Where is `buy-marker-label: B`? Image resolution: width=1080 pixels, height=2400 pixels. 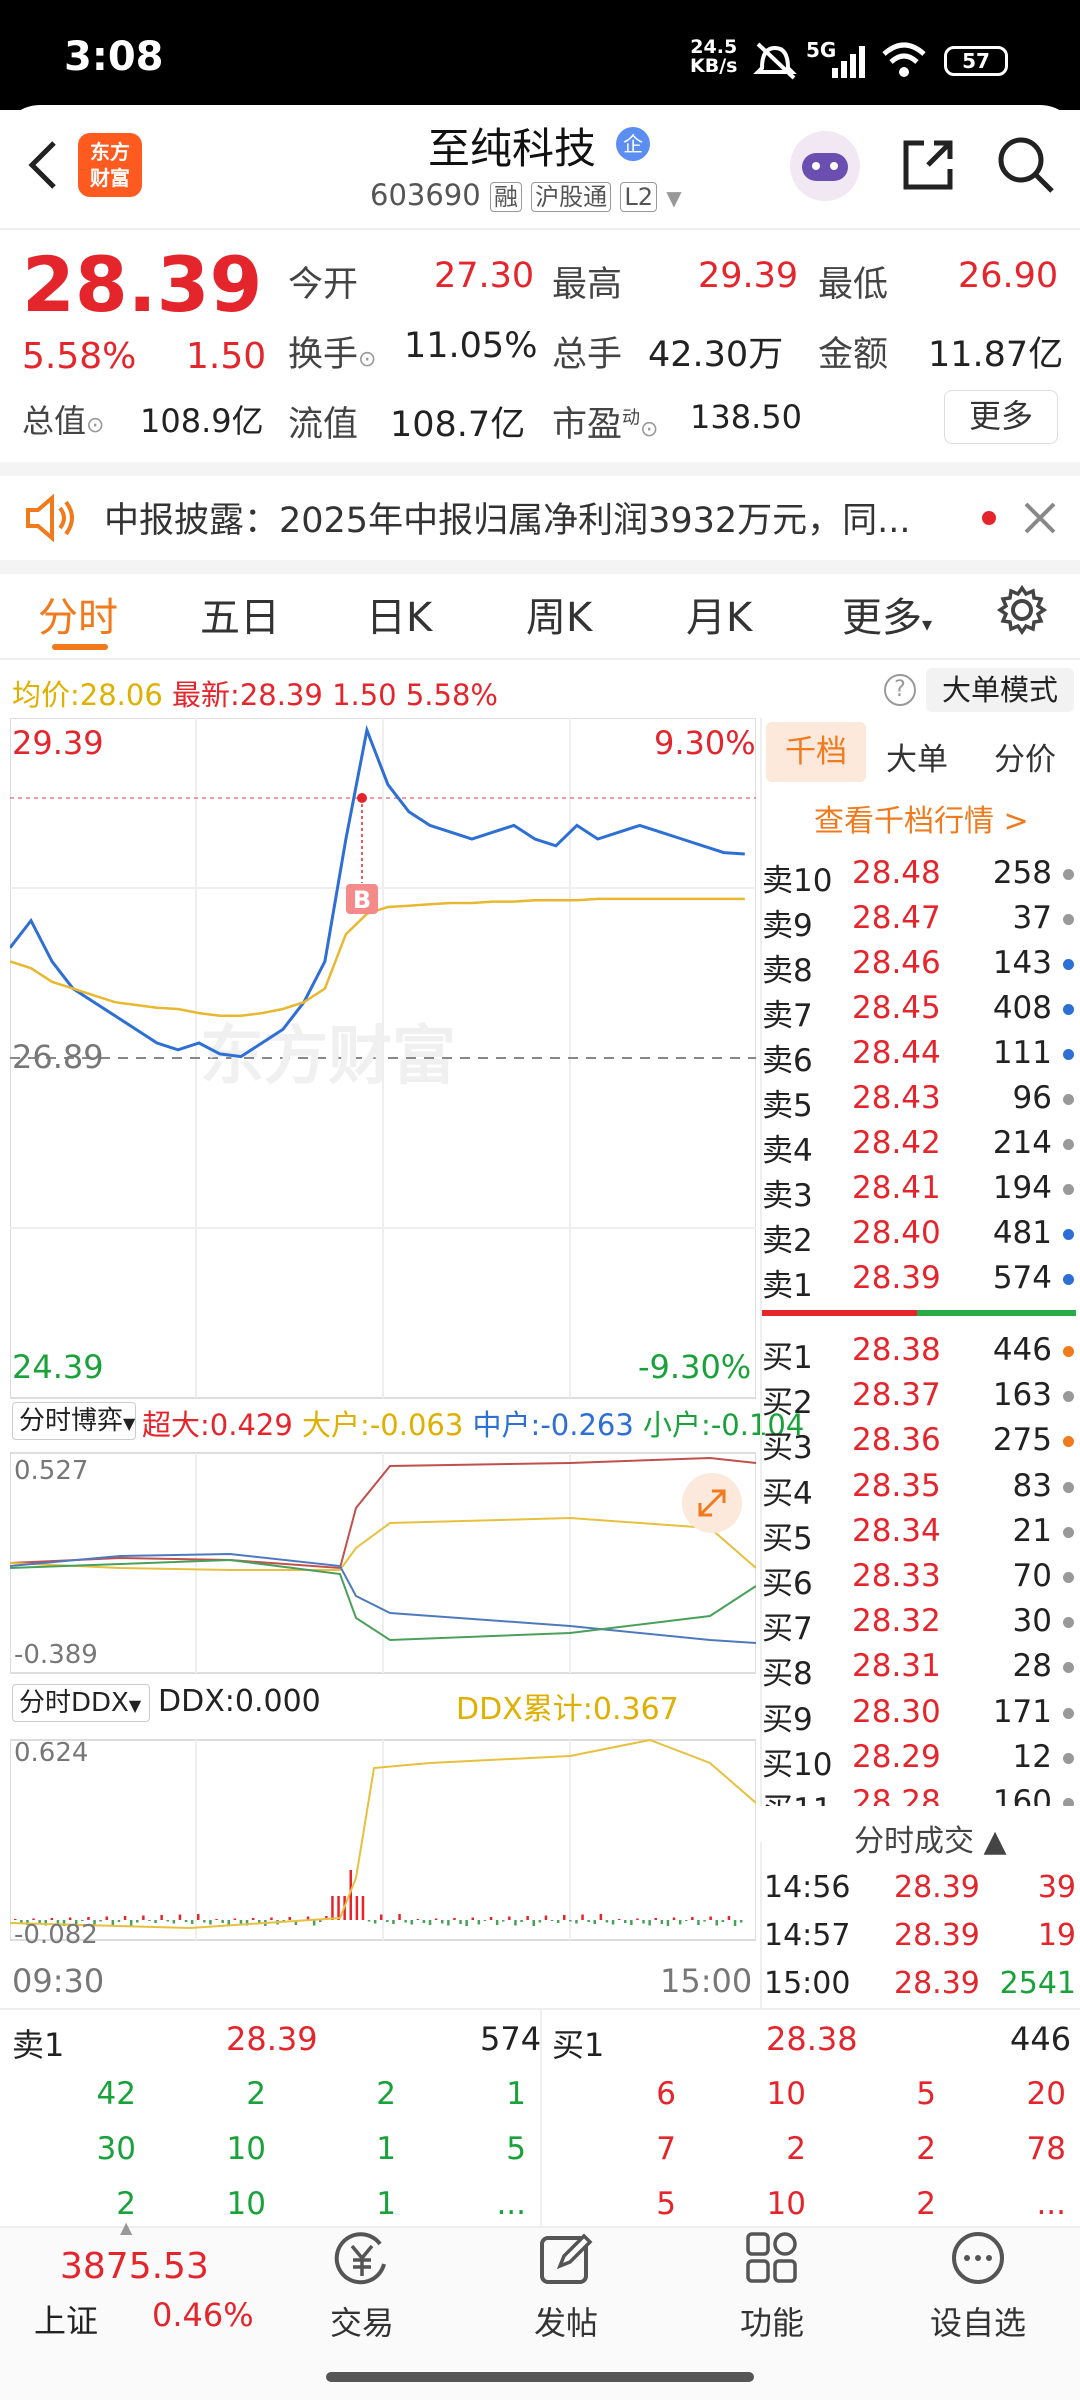 buy-marker-label: B is located at coordinates (362, 900).